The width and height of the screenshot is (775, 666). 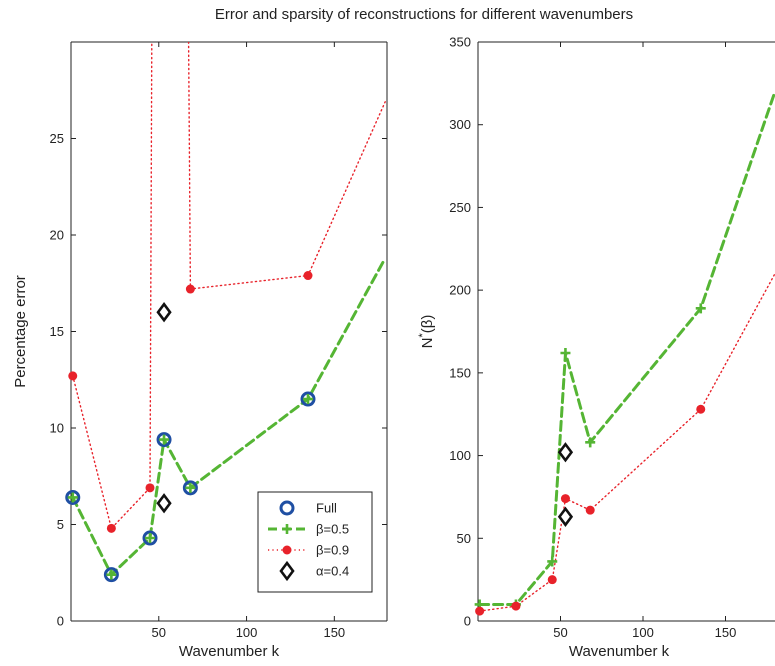 What do you see at coordinates (460, 42) in the screenshot?
I see `y-tick-label: 350` at bounding box center [460, 42].